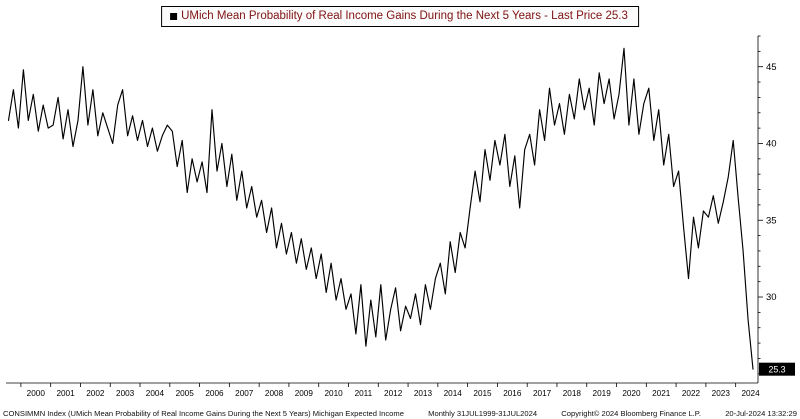  Describe the element at coordinates (771, 220) in the screenshot. I see `y-tick-label: 35` at that location.